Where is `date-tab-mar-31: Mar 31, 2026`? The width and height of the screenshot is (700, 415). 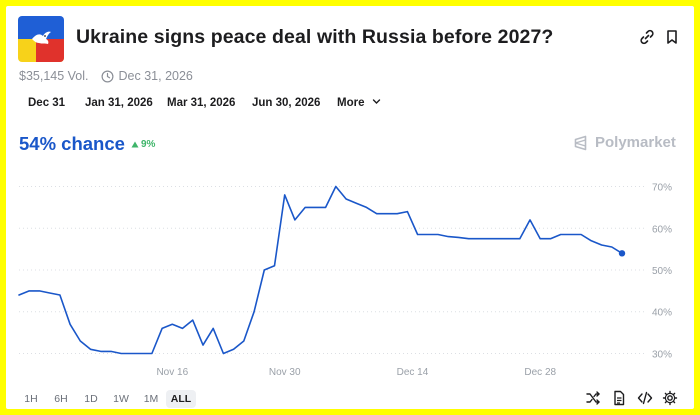 date-tab-mar-31: Mar 31, 2026 is located at coordinates (201, 103).